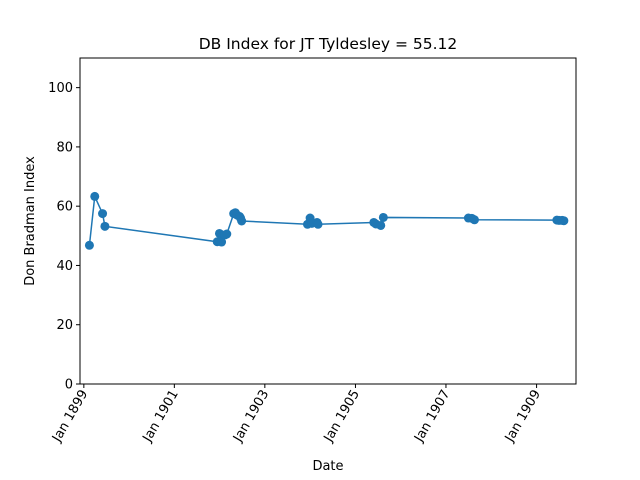 This screenshot has width=640, height=480. I want to click on y-tick-label: 20, so click(64, 325).